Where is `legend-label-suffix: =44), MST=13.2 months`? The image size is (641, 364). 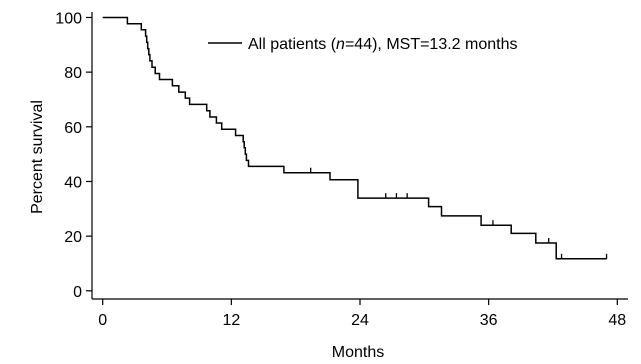 legend-label-suffix: =44), MST=13.2 months is located at coordinates (431, 44).